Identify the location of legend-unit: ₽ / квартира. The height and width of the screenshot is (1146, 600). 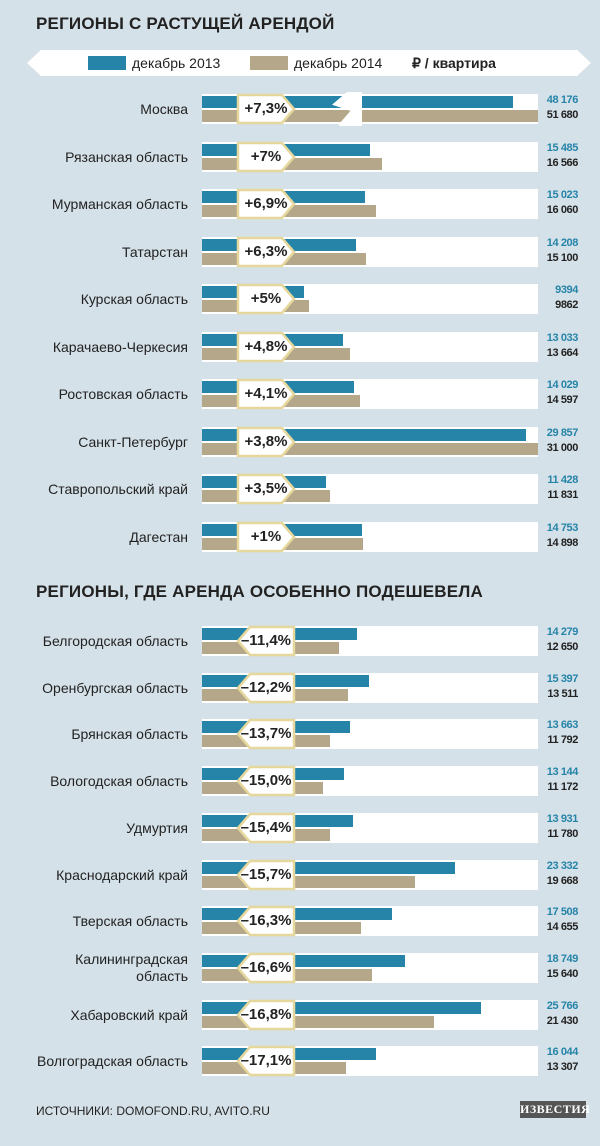
(454, 63).